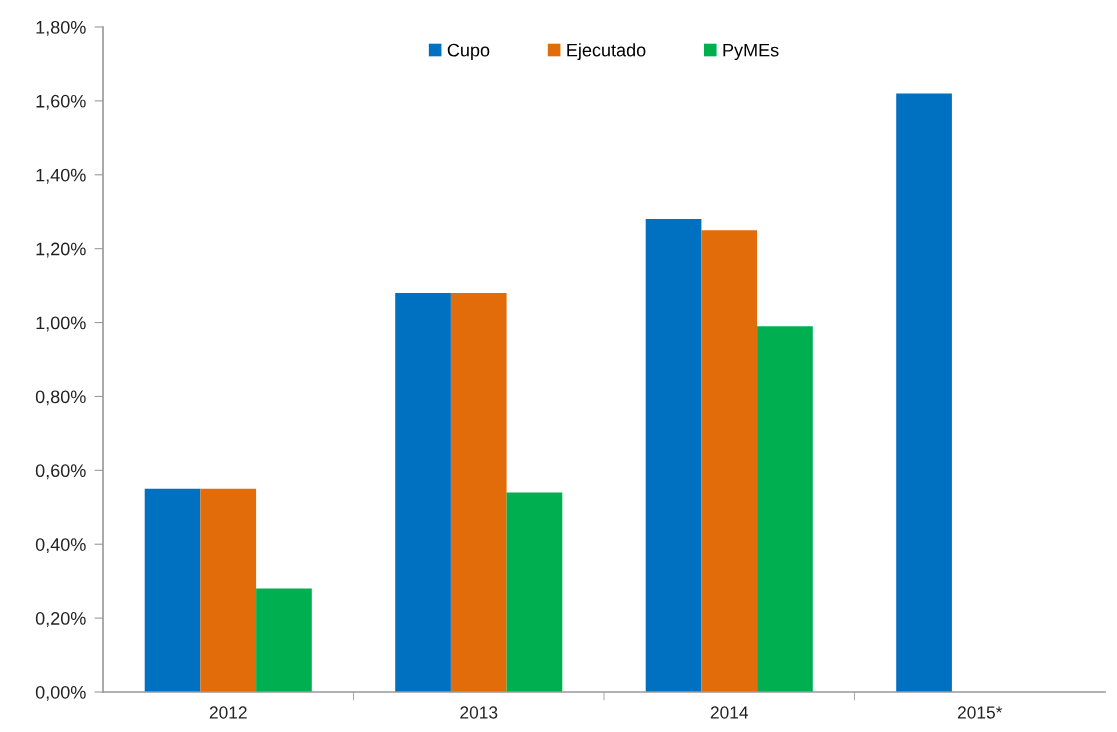  Describe the element at coordinates (980, 712) in the screenshot. I see `x-tick-label: 2015*` at that location.